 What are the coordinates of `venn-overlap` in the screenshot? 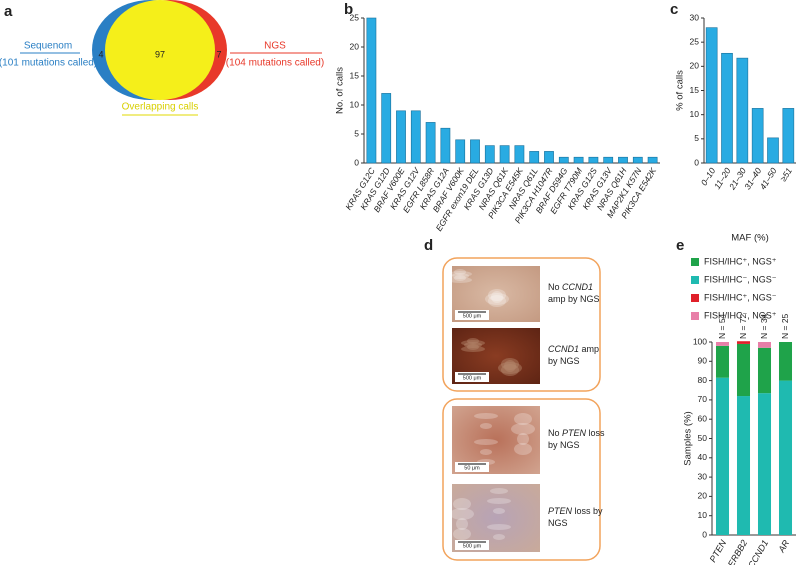 It's located at (160, 50).